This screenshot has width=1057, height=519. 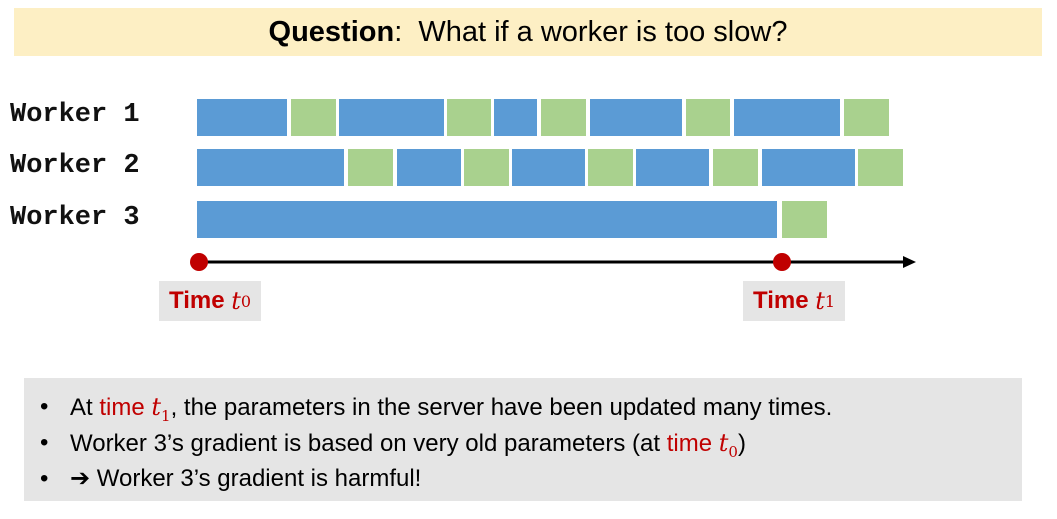 I want to click on note-1-text-a: At, so click(x=85, y=407).